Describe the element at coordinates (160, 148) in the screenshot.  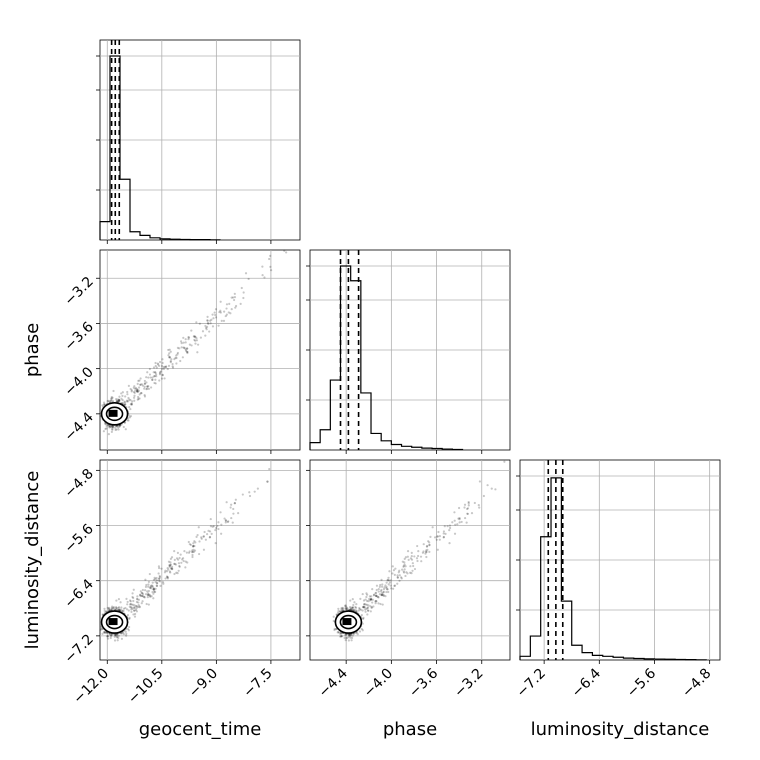
I see `histogram-step-geocent_time` at that location.